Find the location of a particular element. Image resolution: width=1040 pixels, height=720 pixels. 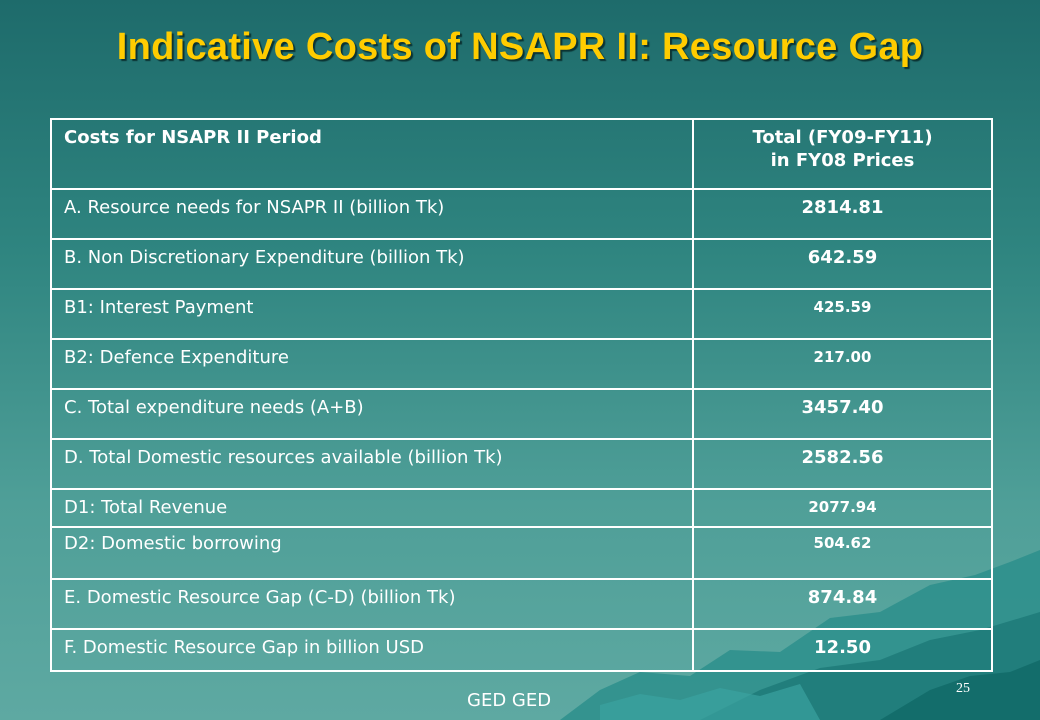

header-total-line1: Total (FY09-FY11) is located at coordinates (842, 137).